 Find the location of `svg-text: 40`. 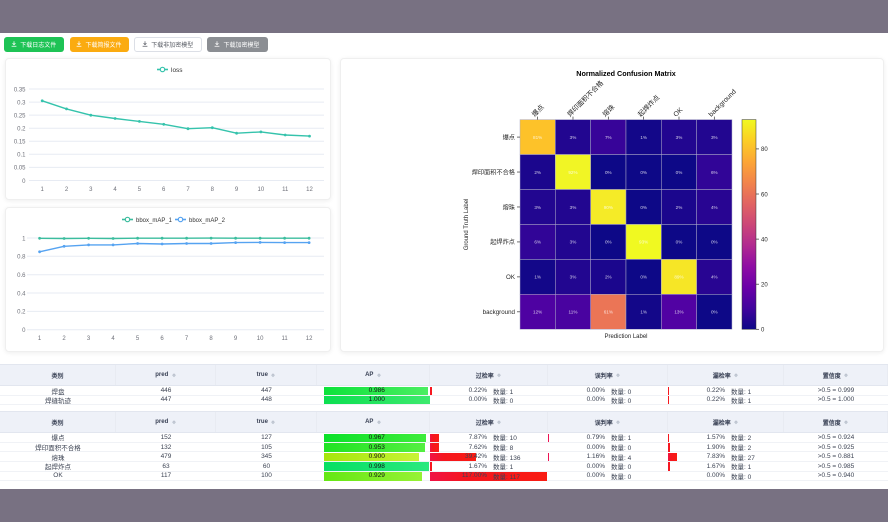

svg-text: 40 is located at coordinates (764, 240).